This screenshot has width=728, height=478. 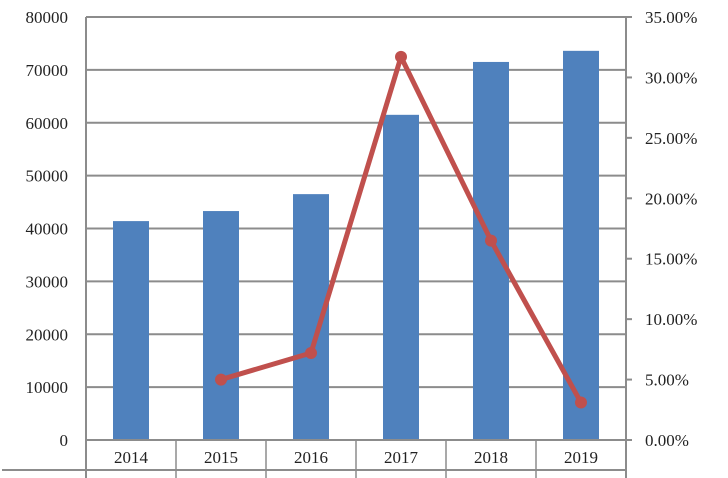 I want to click on left-axis-tick-label: 50000, so click(x=47, y=176).